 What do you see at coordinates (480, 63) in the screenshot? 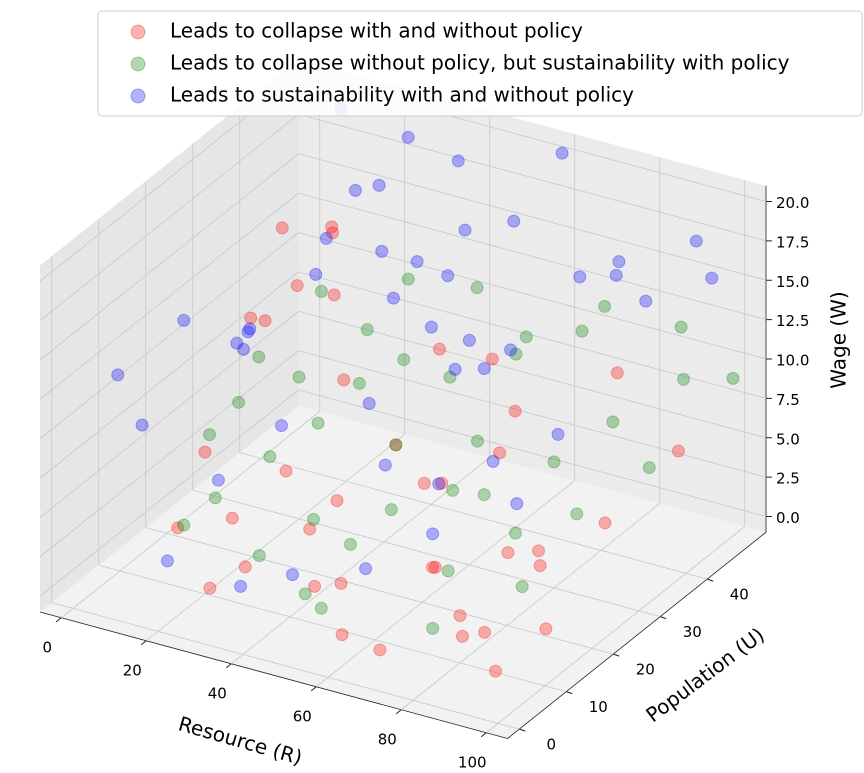
I see `legend-box` at bounding box center [480, 63].